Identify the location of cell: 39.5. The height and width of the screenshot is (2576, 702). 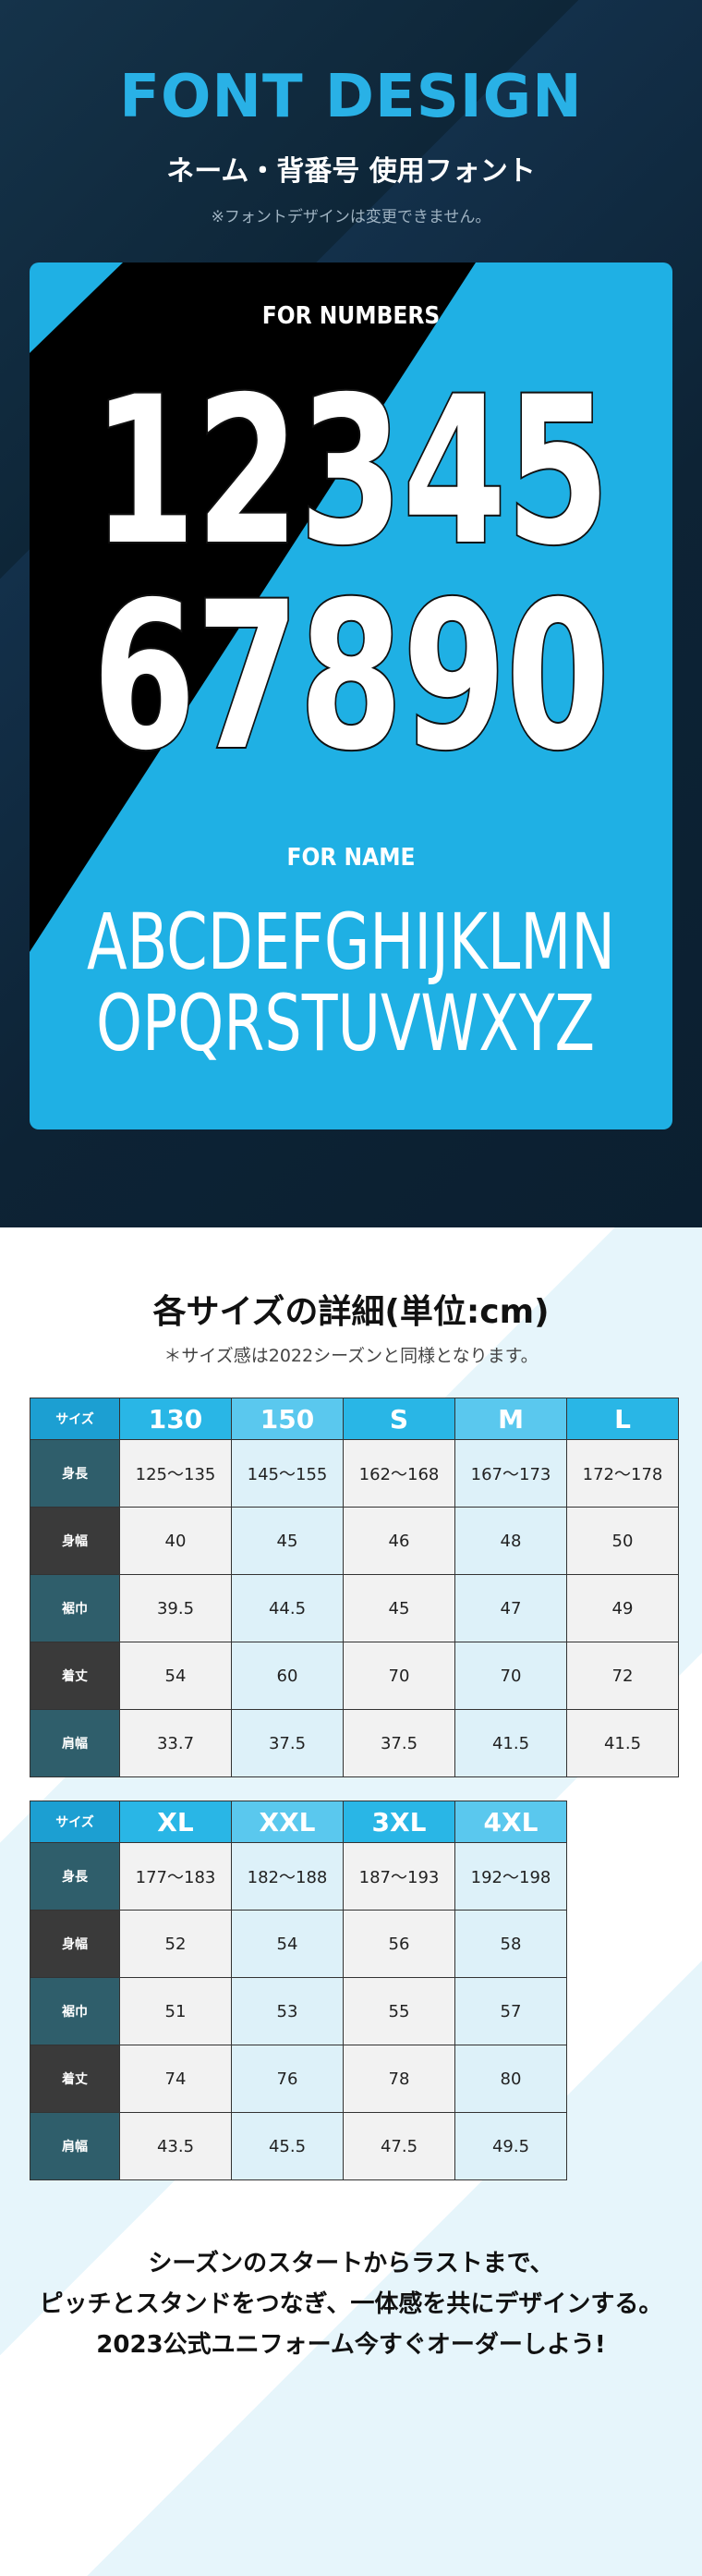
(175, 1608).